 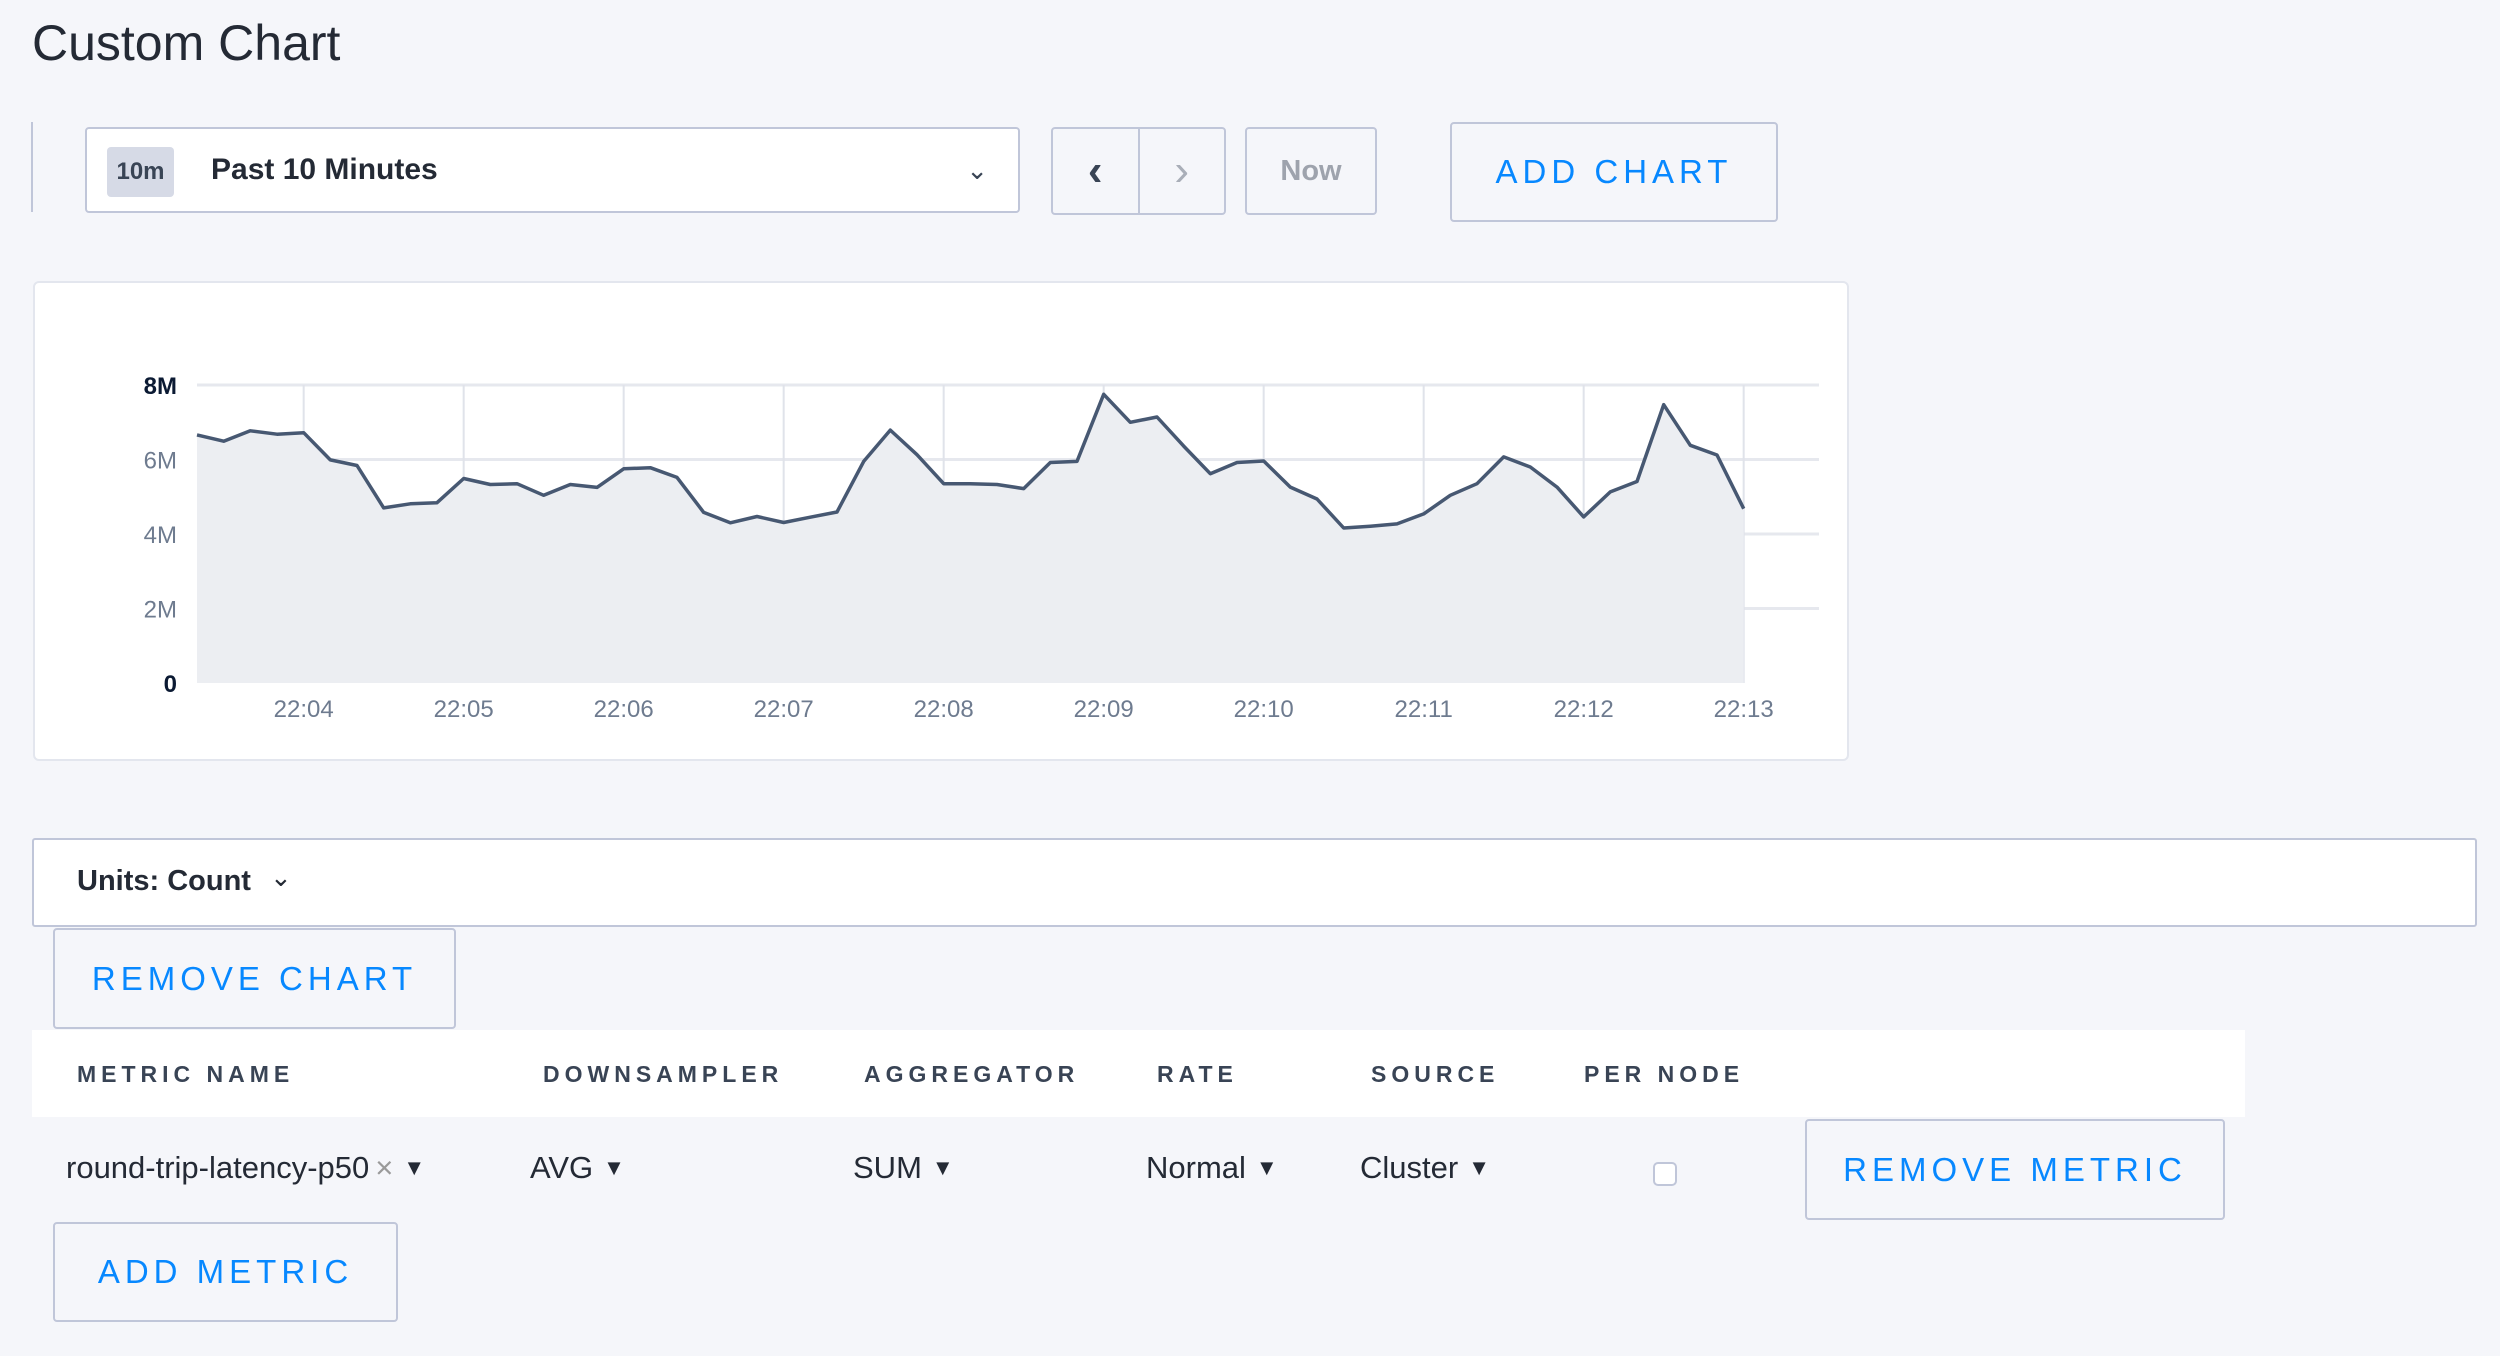 I want to click on time-nav-group: ‹ ›, so click(x=1138, y=171).